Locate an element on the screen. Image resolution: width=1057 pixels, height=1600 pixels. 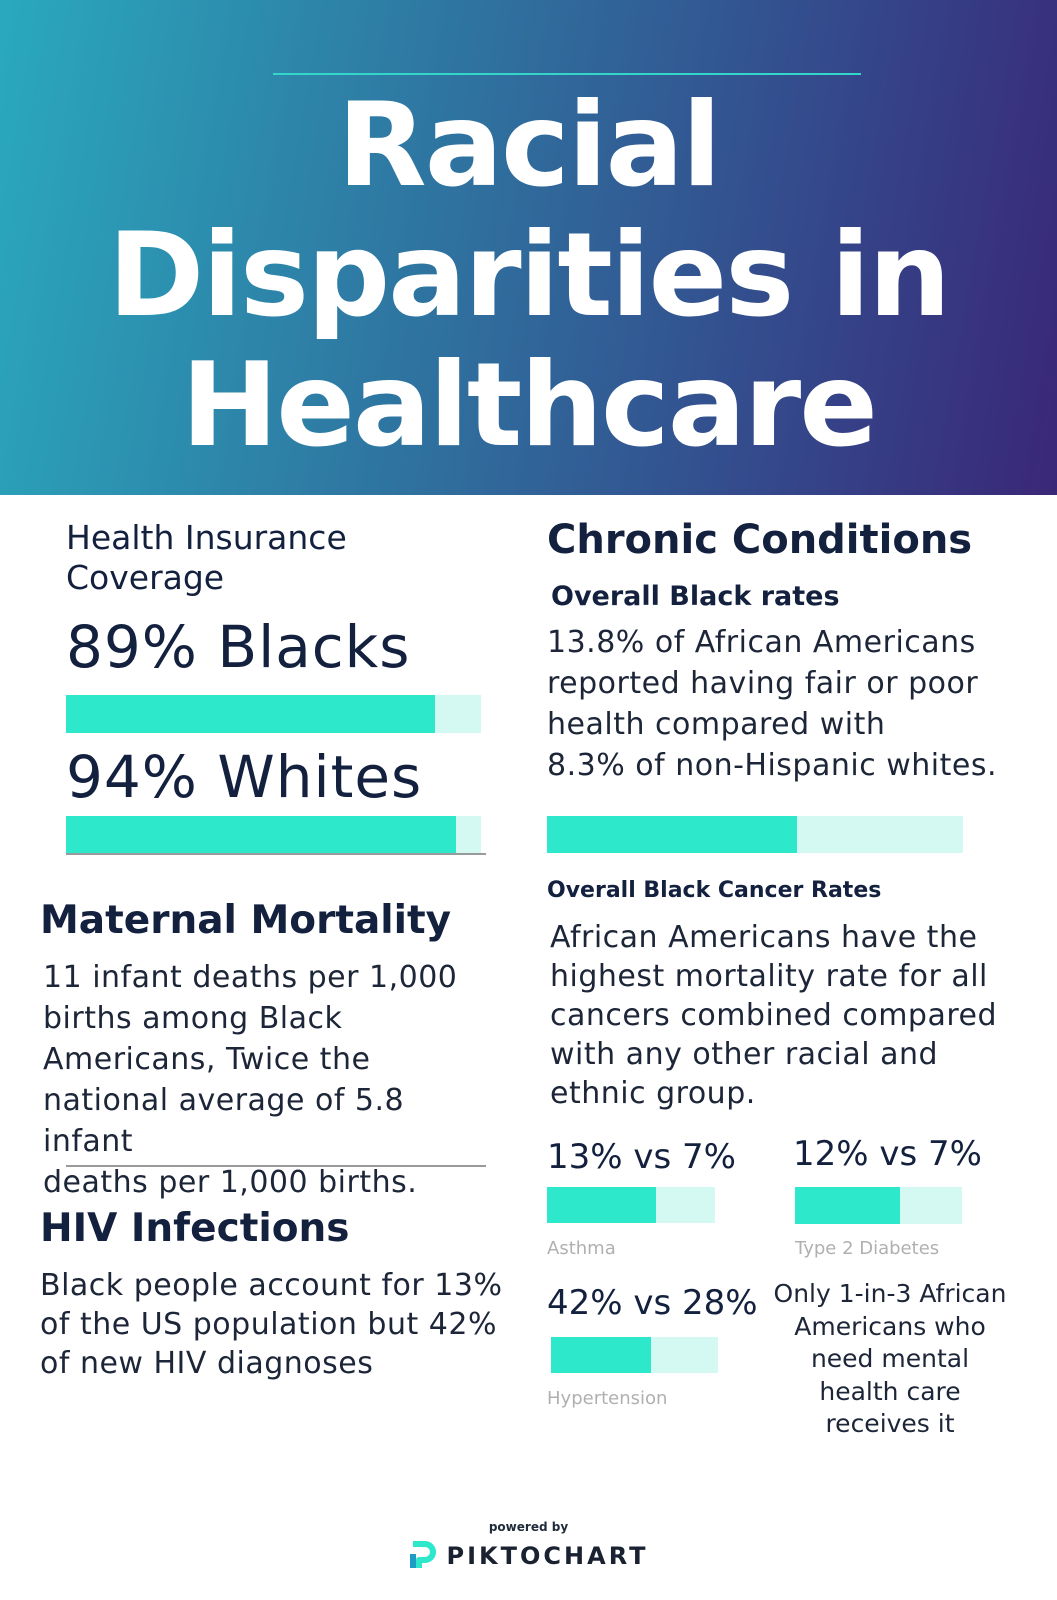
title-line-2: Disparities in is located at coordinates (529, 275).